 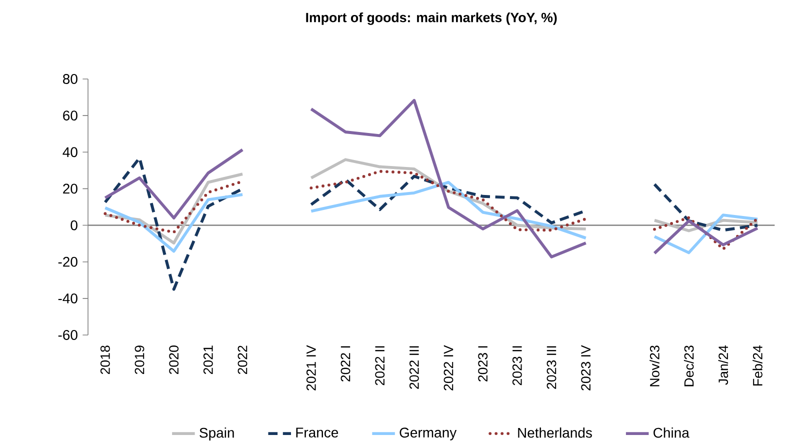 I want to click on x-tick-label: Jan/24, so click(x=723, y=365).